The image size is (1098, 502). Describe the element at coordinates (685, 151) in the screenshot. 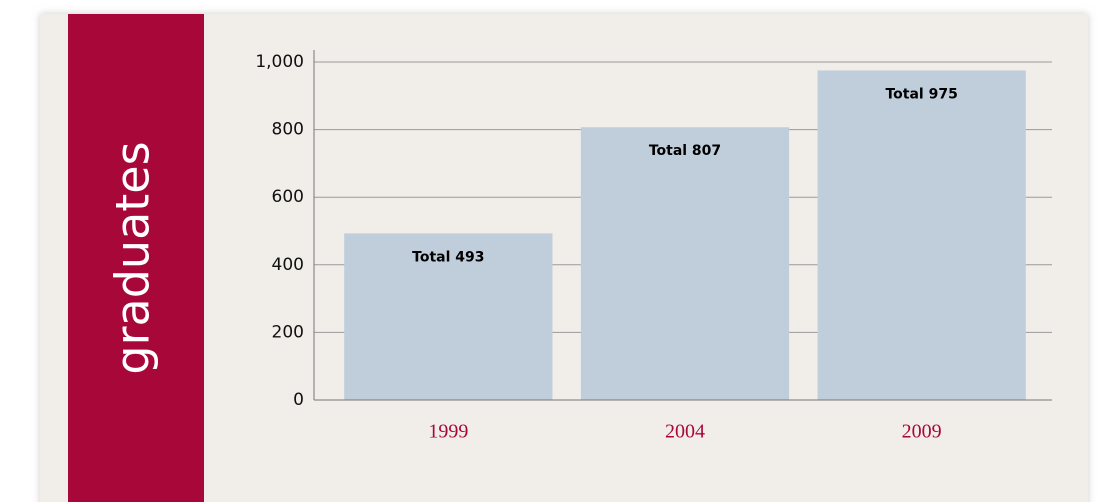

I see `data-label: Total 807` at that location.